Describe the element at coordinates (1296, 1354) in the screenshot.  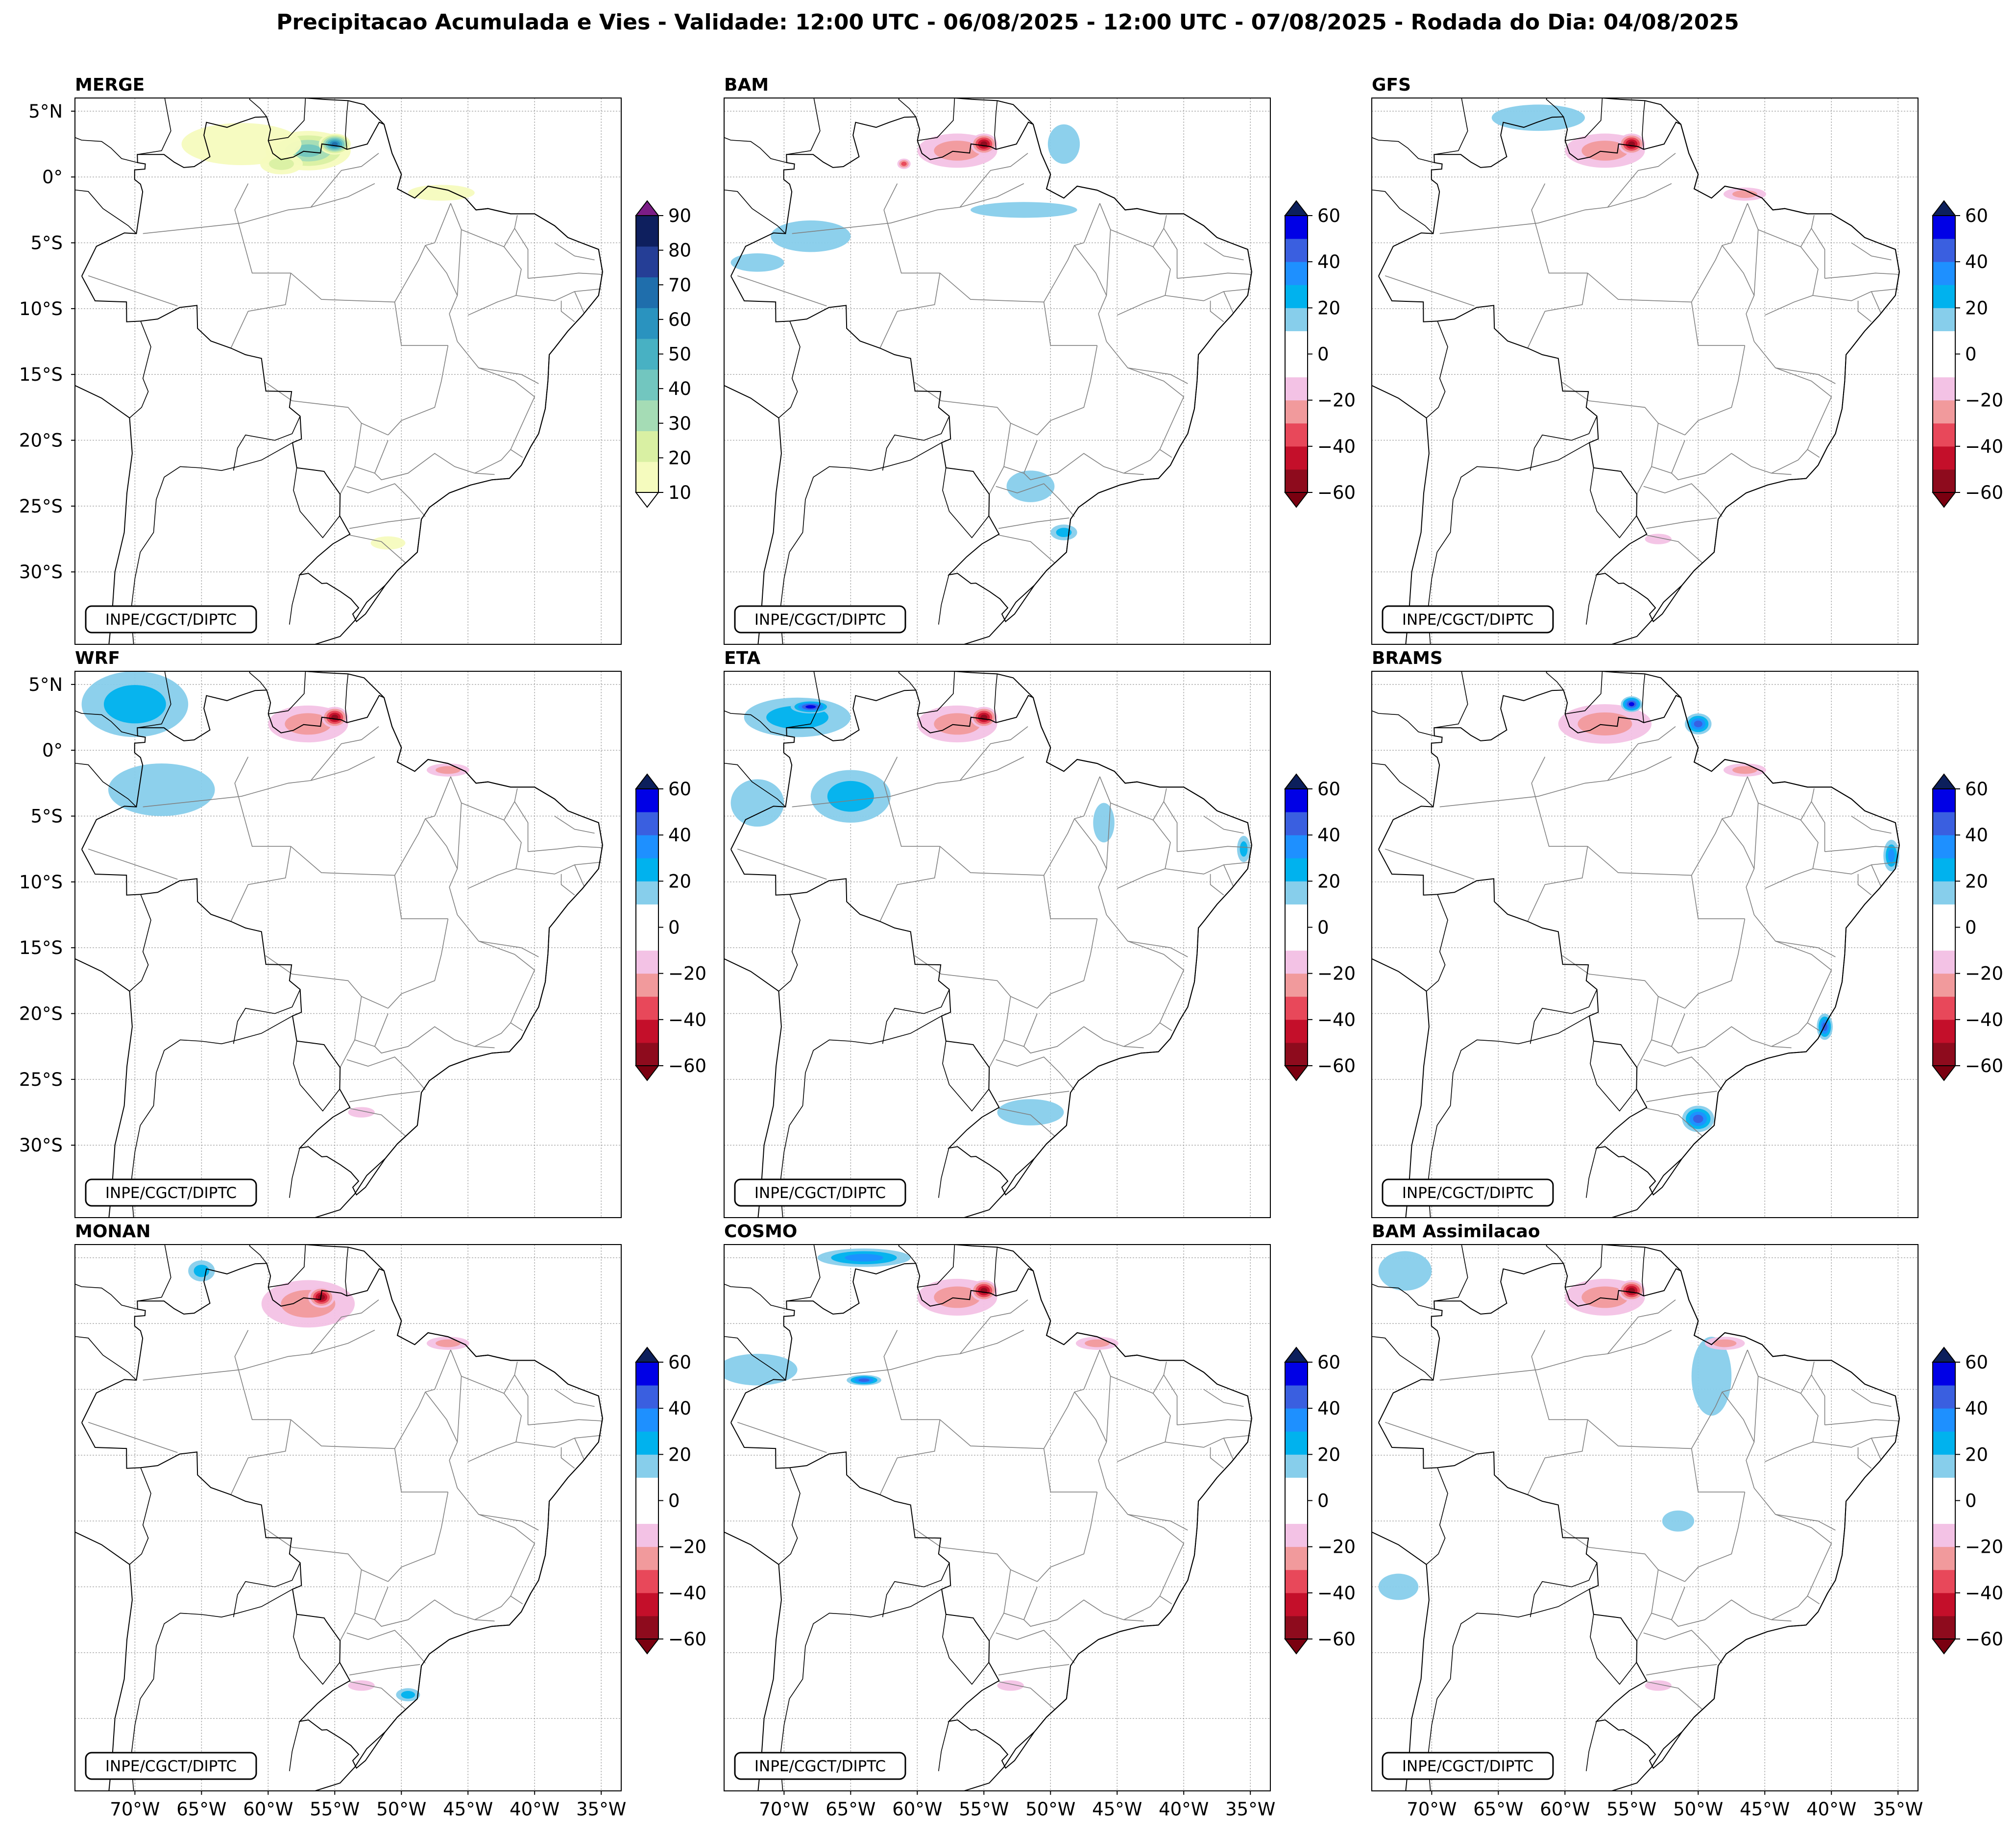
I see `colorbar-extend-top` at that location.